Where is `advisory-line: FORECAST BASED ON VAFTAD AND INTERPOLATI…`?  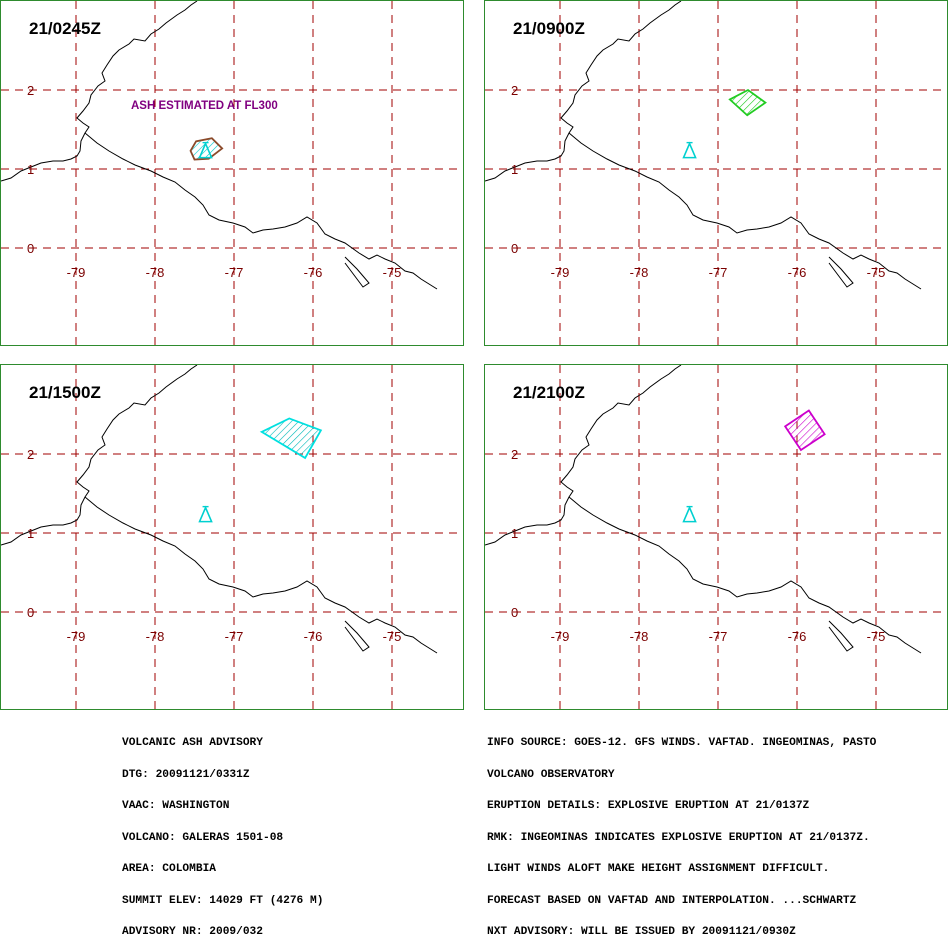 advisory-line: FORECAST BASED ON VAFTAD AND INTERPOLATI… is located at coordinates (672, 900).